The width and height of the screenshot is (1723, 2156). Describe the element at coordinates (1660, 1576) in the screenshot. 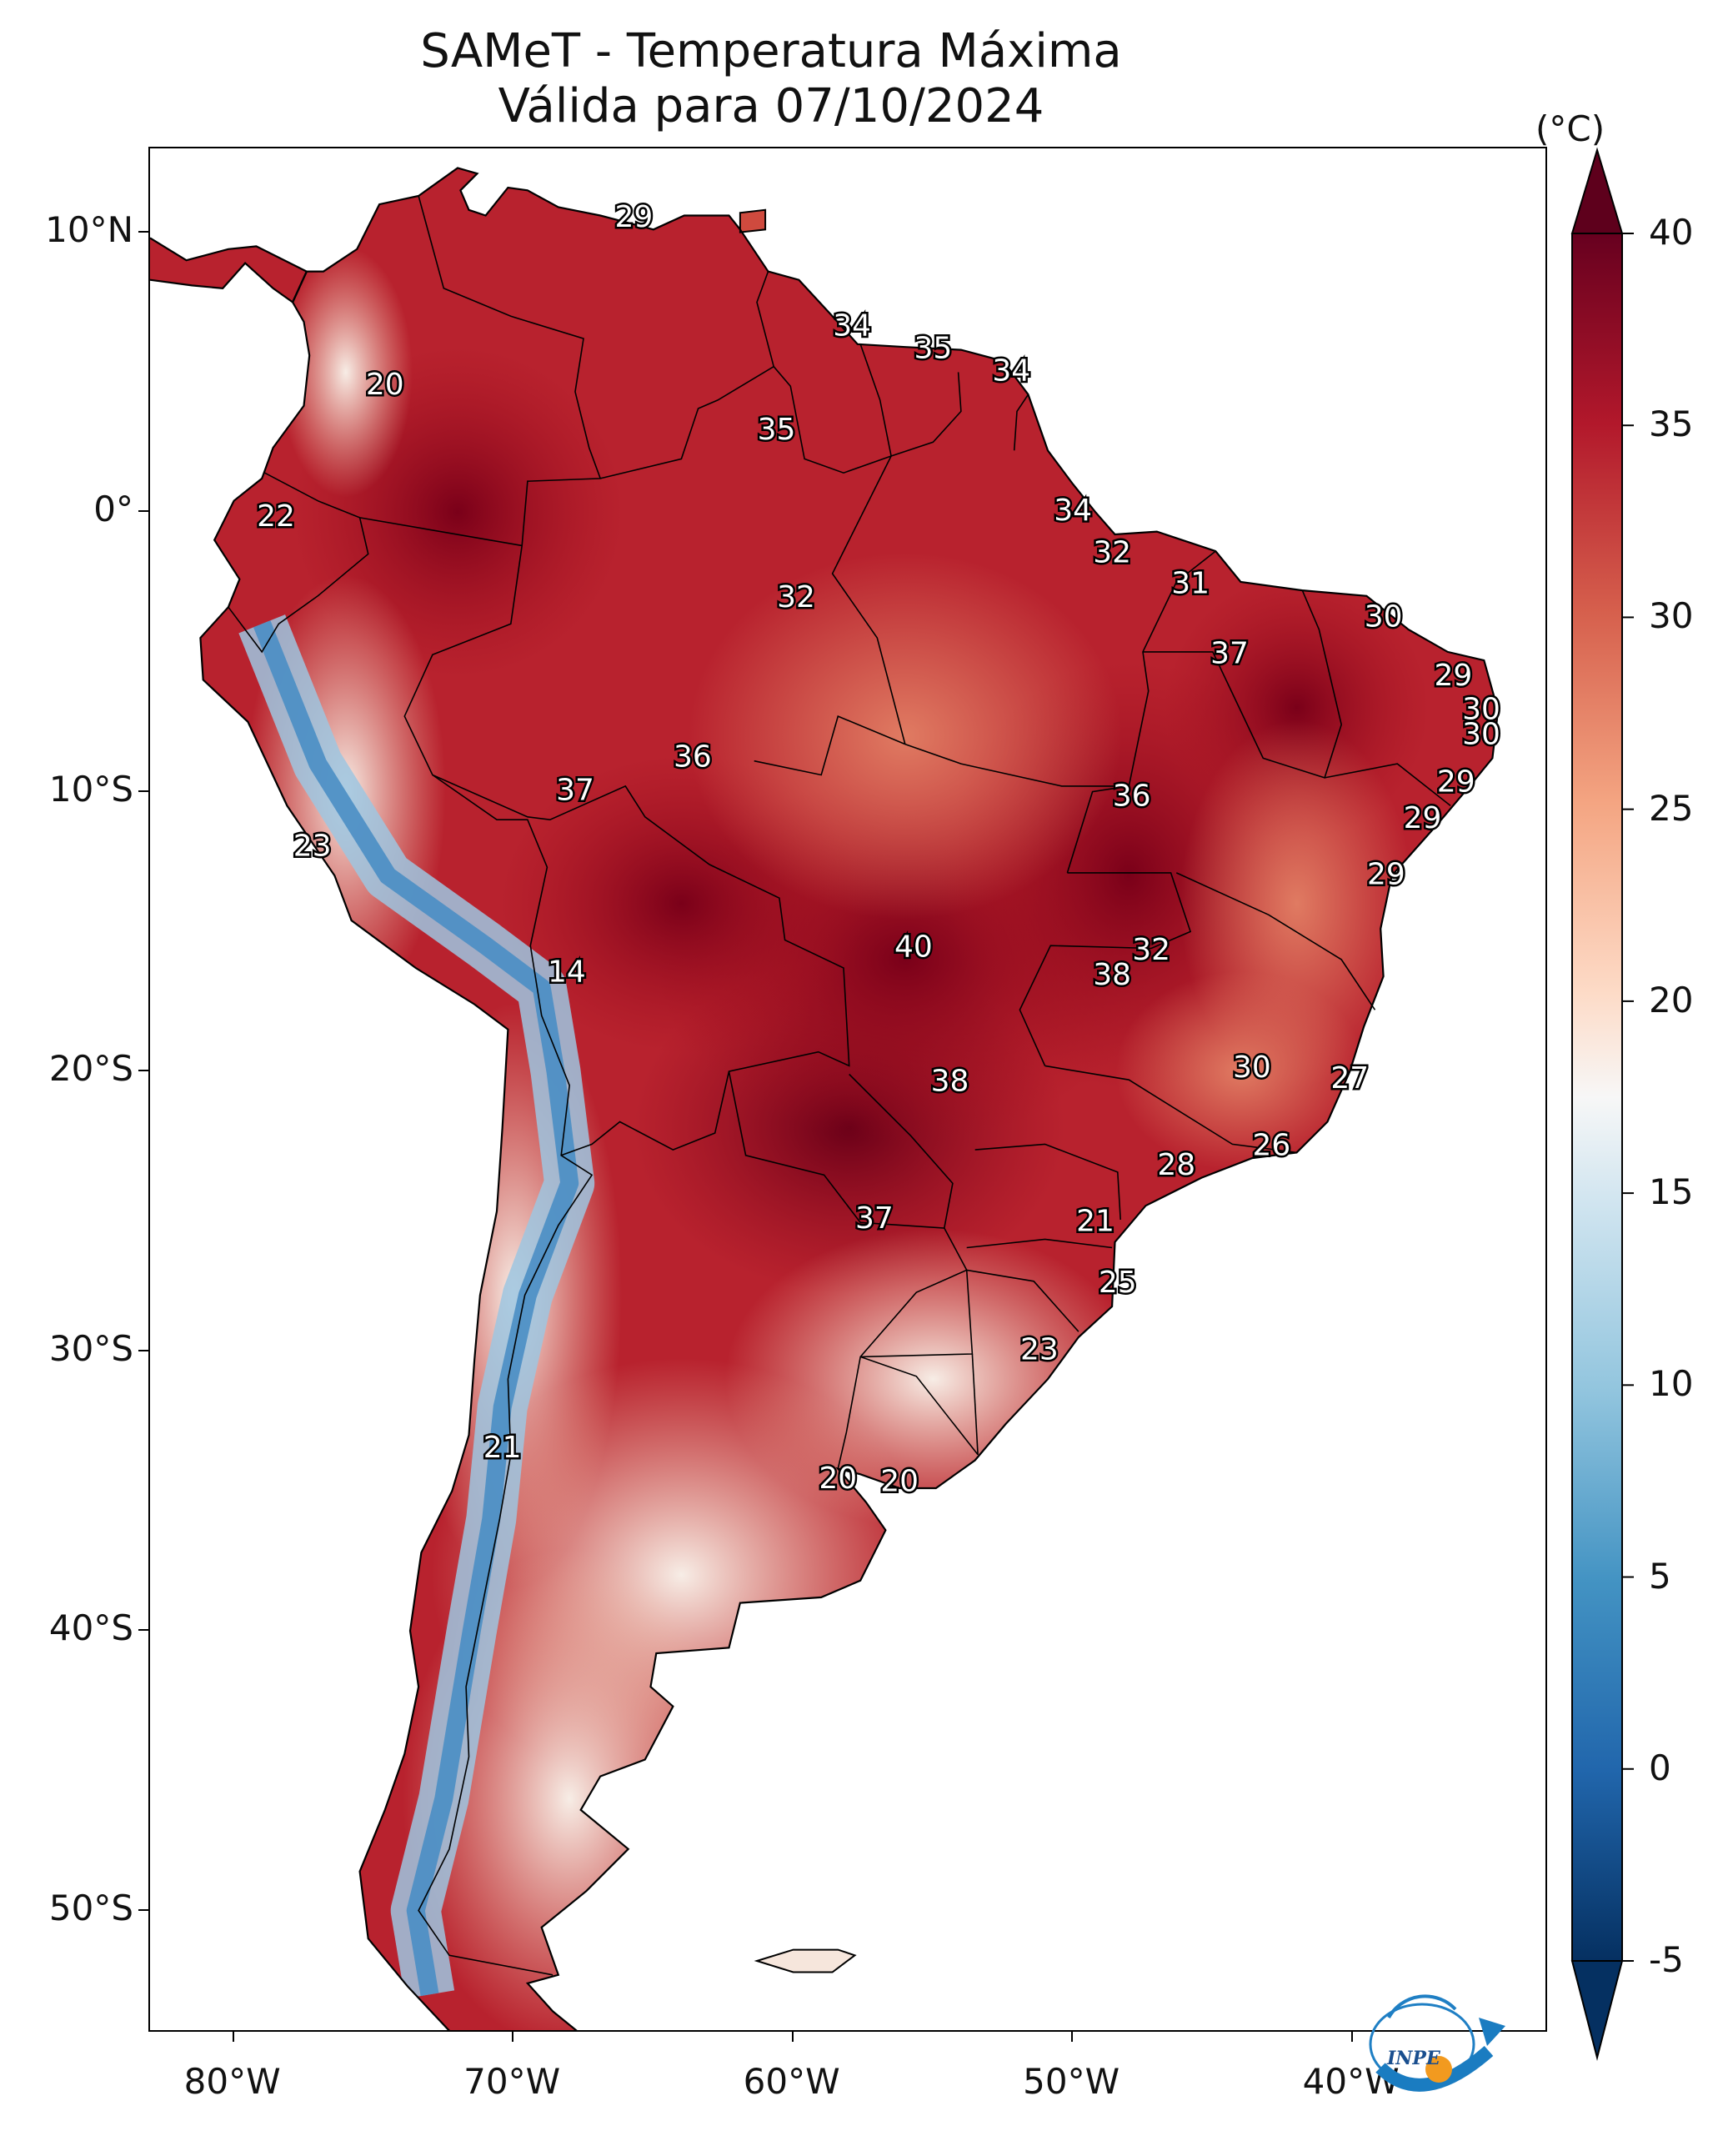

I see `colorbar-tick-label: 5` at that location.